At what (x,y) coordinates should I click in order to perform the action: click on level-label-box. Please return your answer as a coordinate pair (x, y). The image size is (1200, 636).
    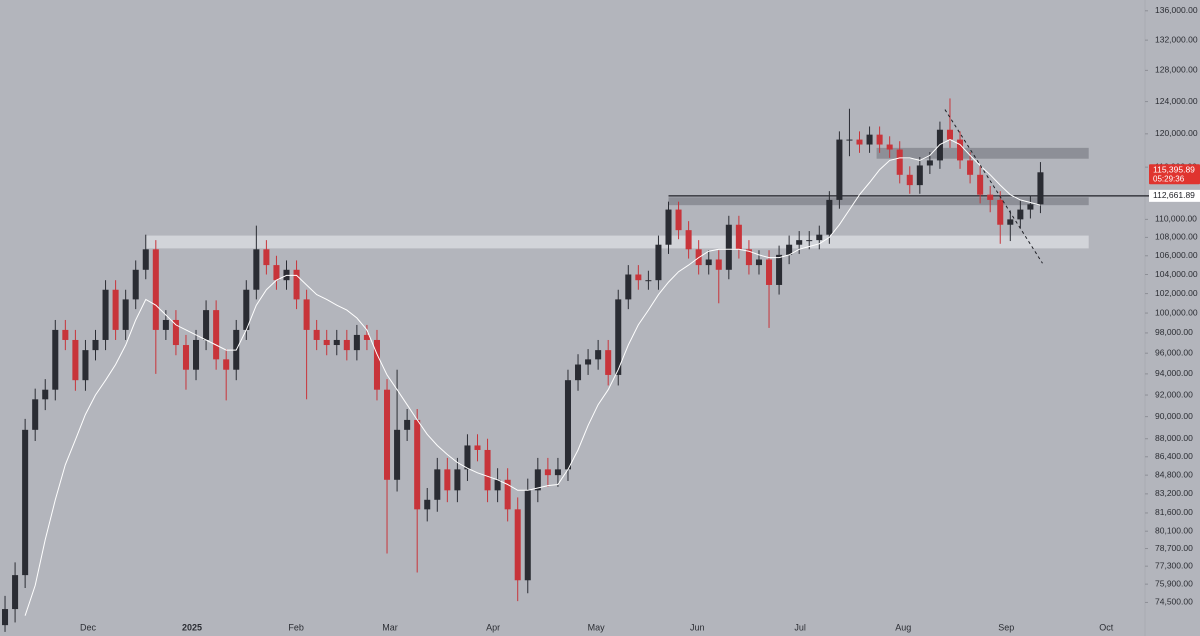
    Looking at the image, I should click on (1174, 195).